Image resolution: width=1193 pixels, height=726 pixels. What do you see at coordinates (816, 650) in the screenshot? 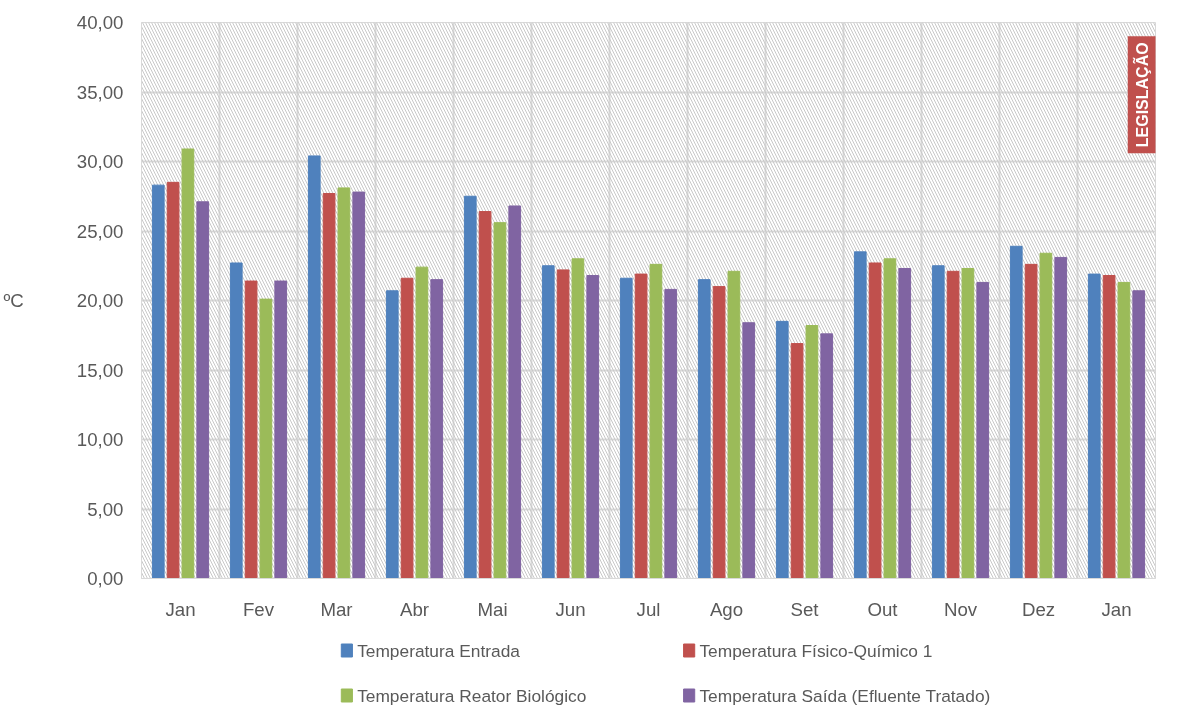
I see `legend-label: Temperatura Físico-Químico 1` at bounding box center [816, 650].